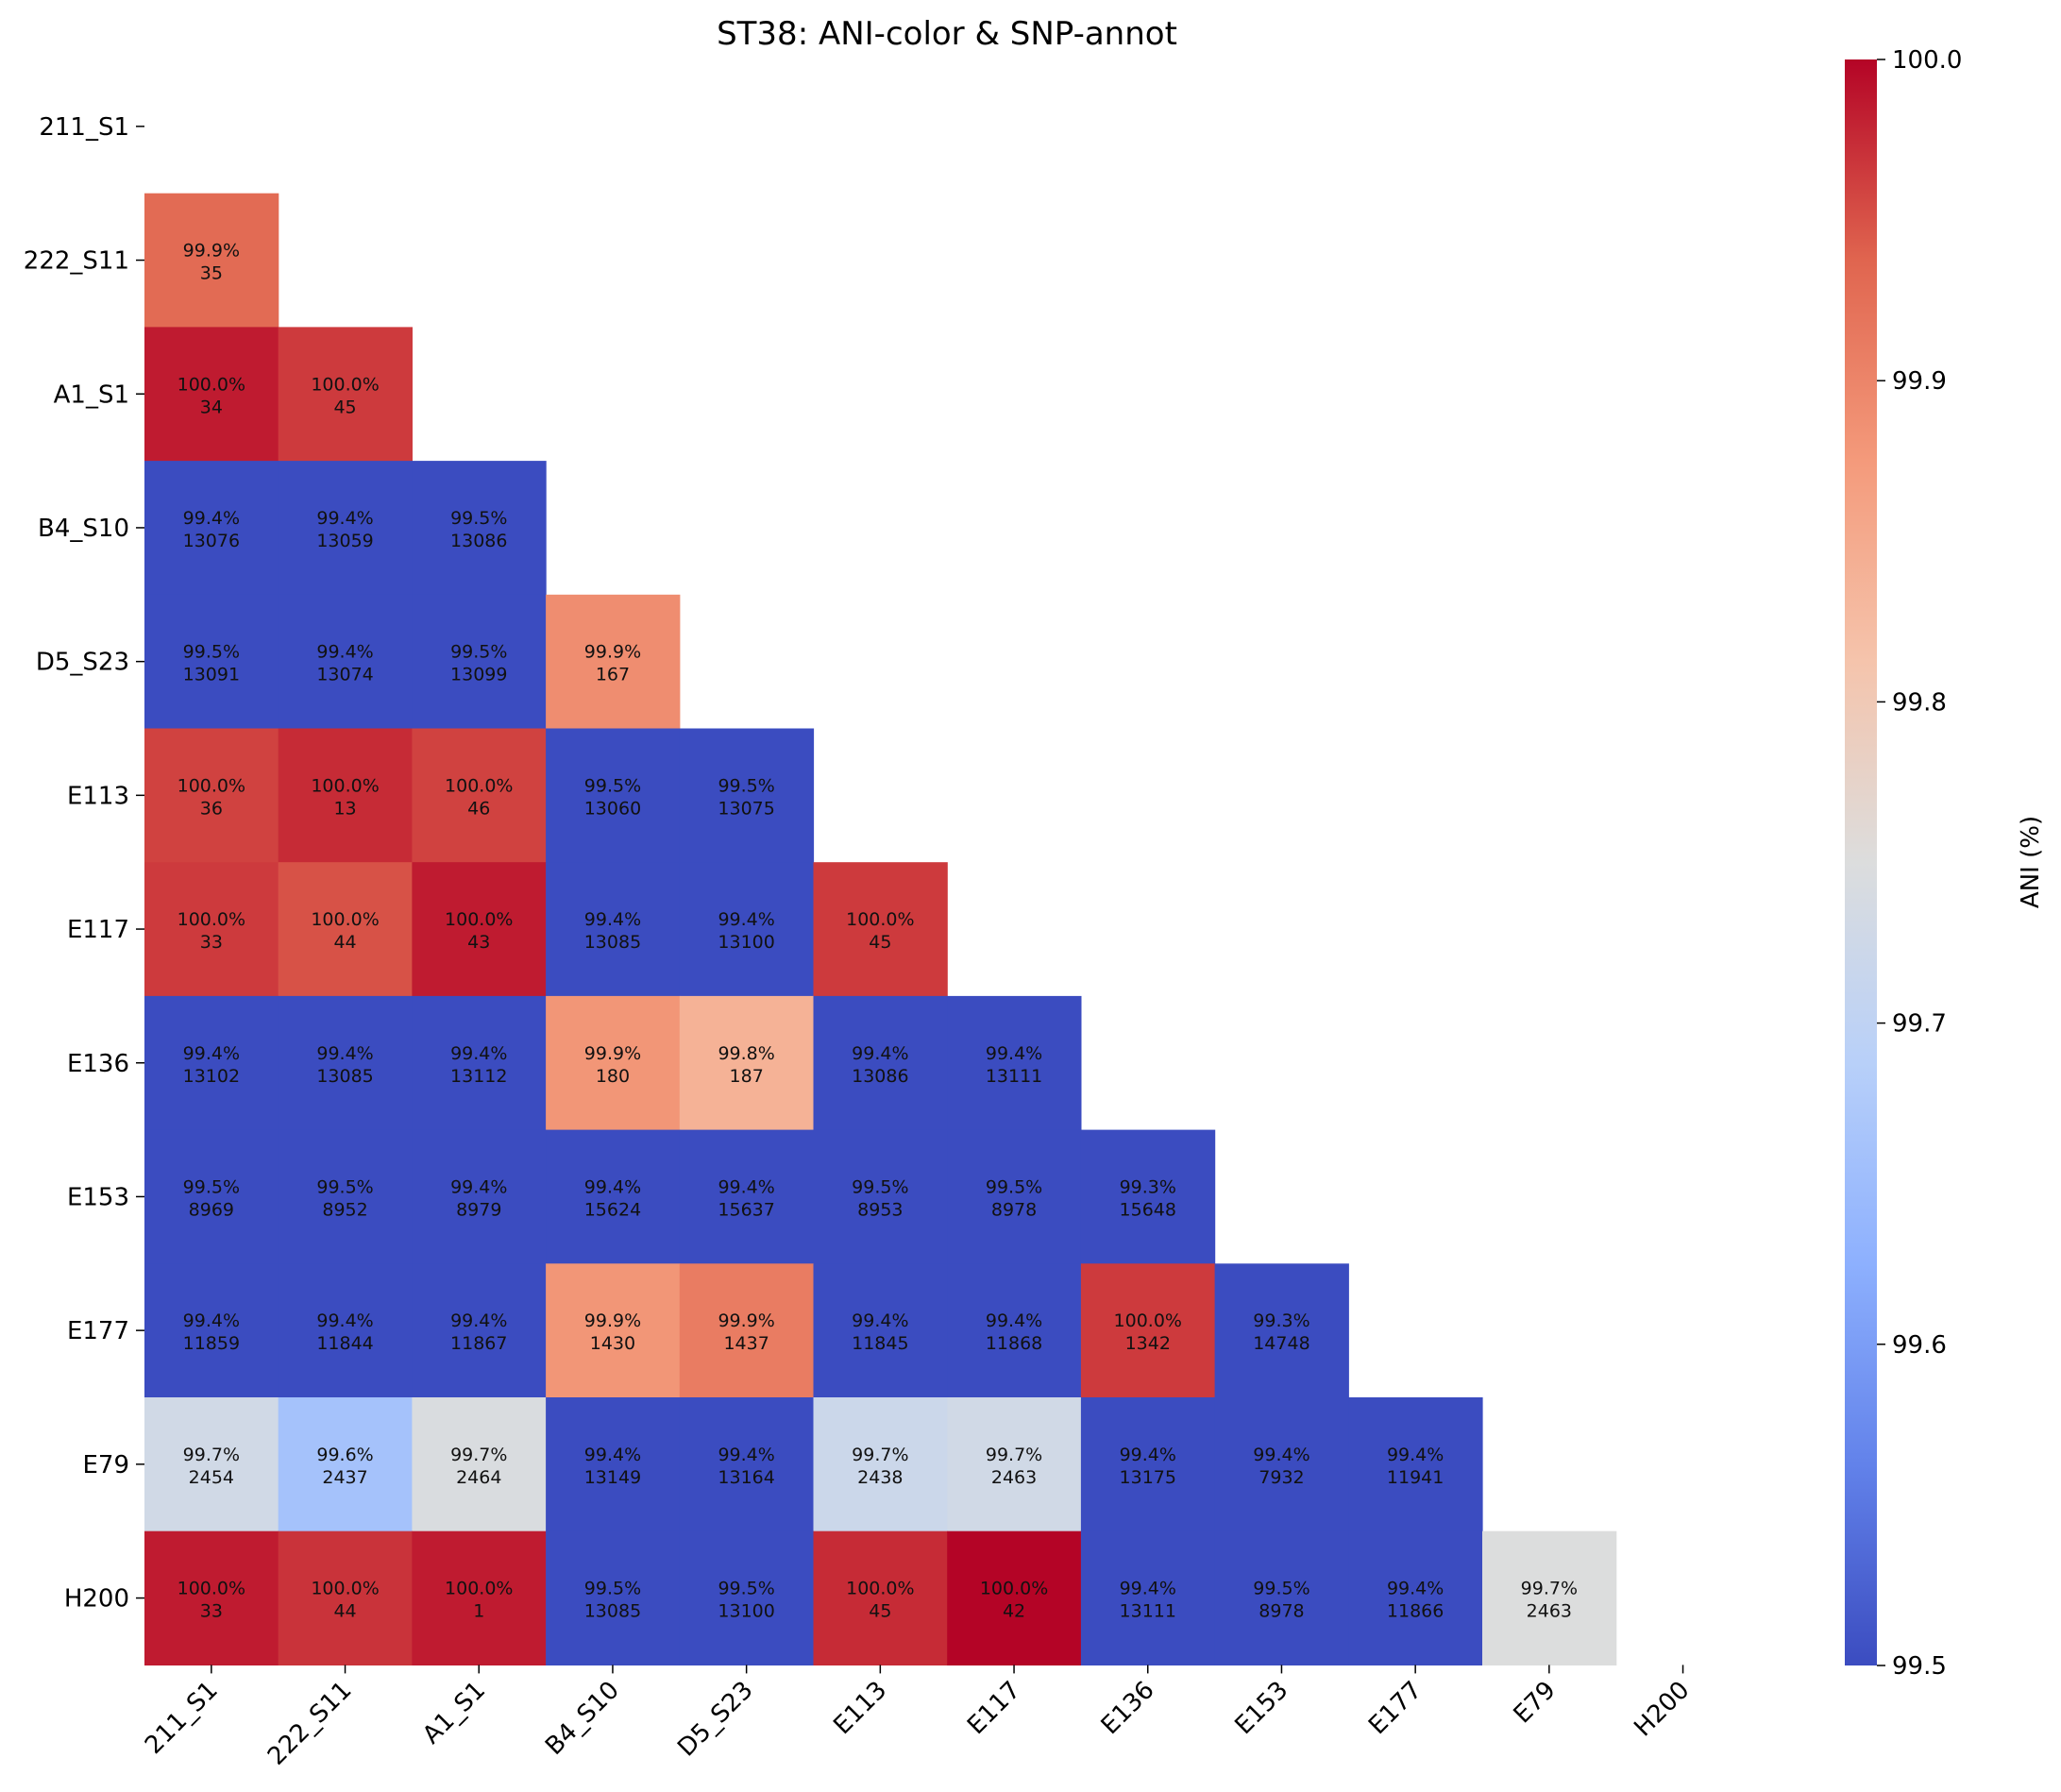 This screenshot has width=2061, height=1792. Describe the element at coordinates (1128, 1708) in the screenshot. I see `x-tick-label: E136` at that location.